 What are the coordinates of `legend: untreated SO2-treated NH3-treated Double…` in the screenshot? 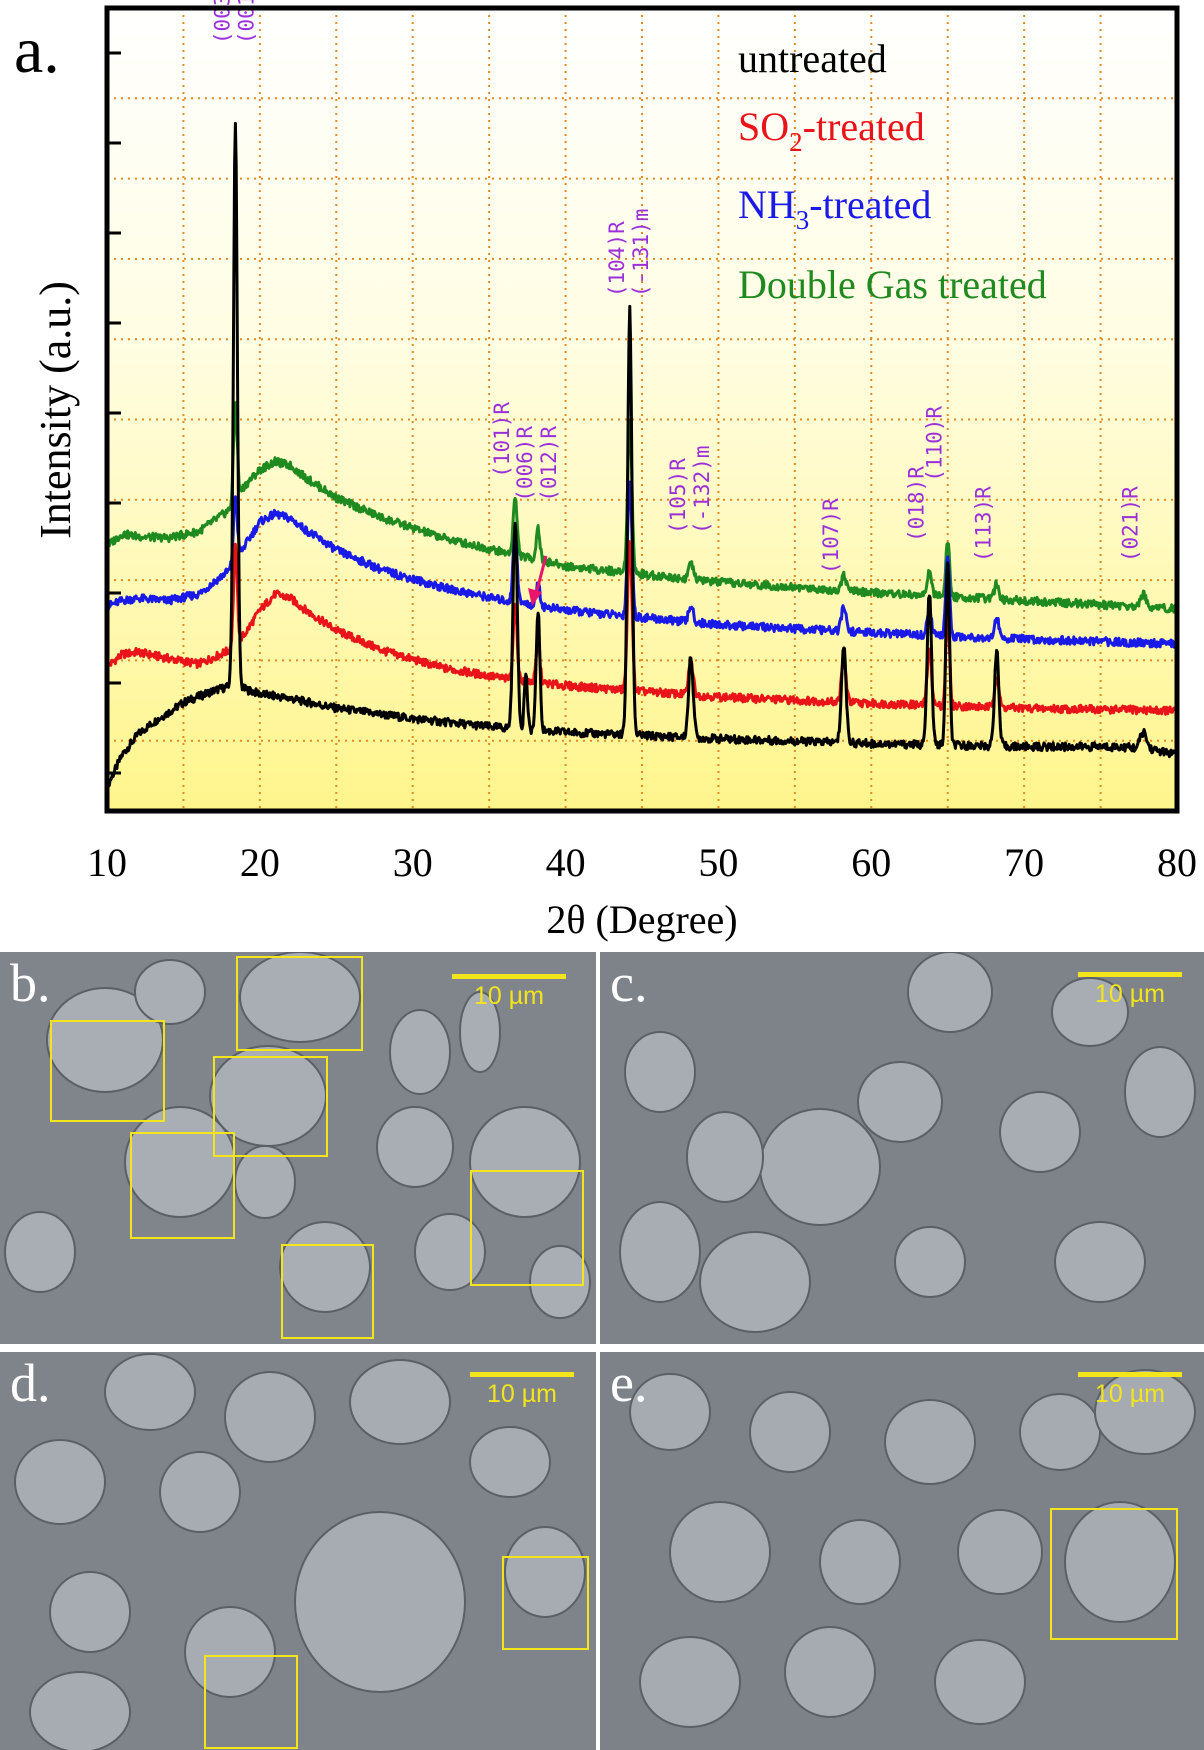 It's located at (892, 171).